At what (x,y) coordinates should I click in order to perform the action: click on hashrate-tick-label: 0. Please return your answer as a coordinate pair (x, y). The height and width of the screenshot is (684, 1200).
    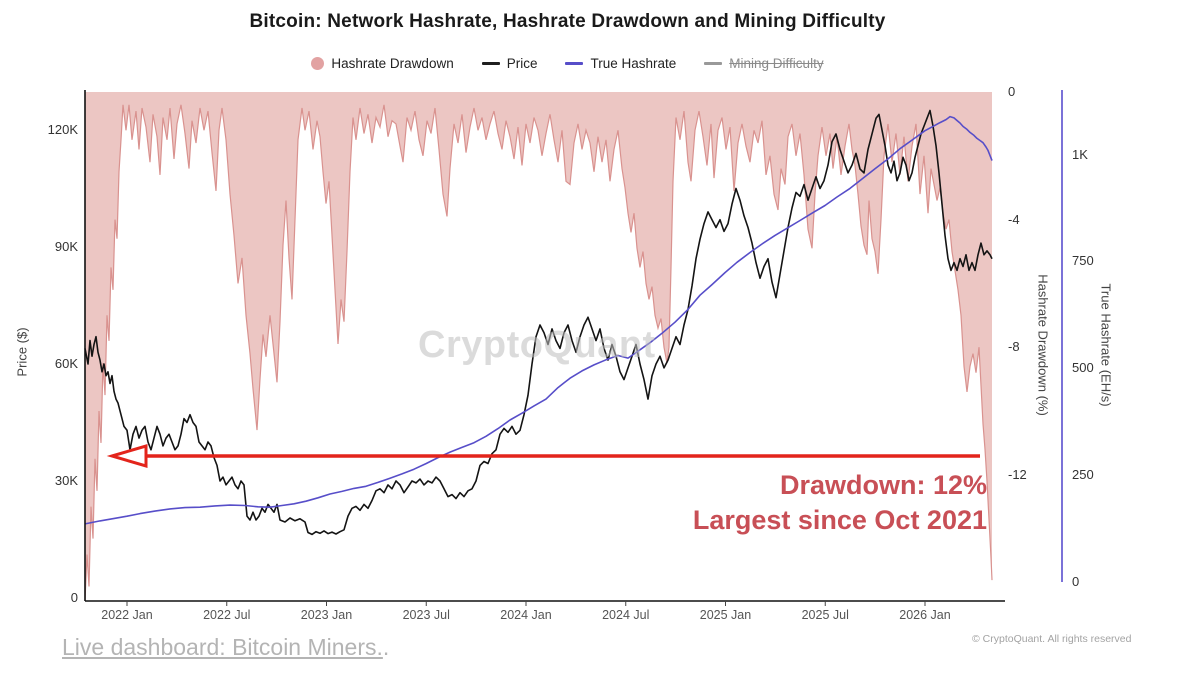
    Looking at the image, I should click on (1076, 581).